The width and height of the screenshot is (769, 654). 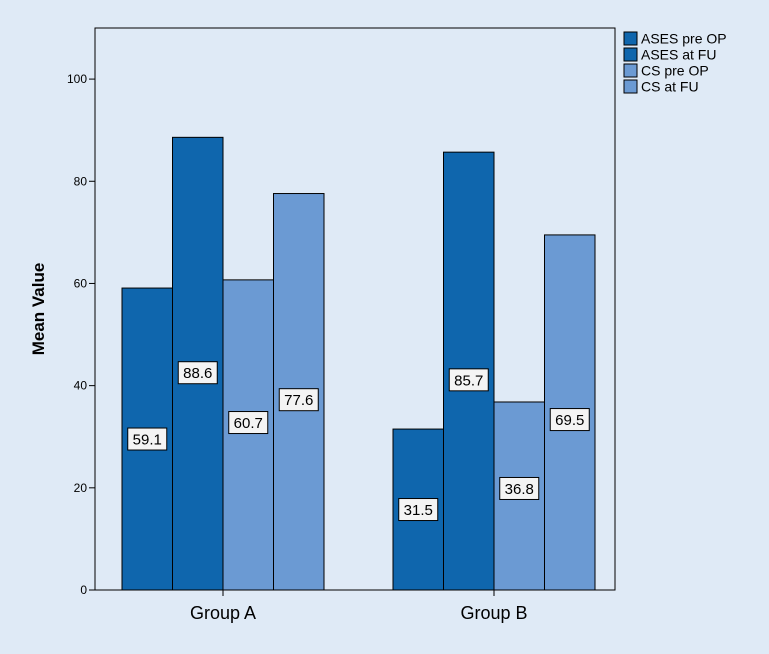 I want to click on y-axis-ticks: 0 20 40 60 80 100, so click(x=81, y=334).